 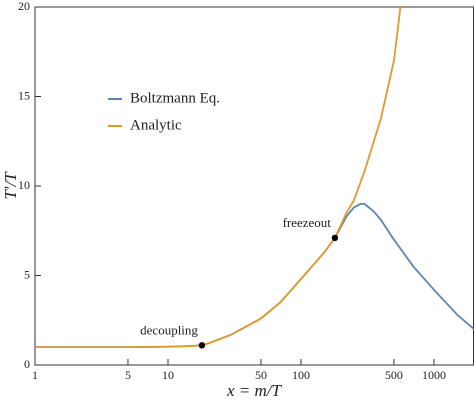 I want to click on x-tick-label: 50, so click(x=261, y=375).